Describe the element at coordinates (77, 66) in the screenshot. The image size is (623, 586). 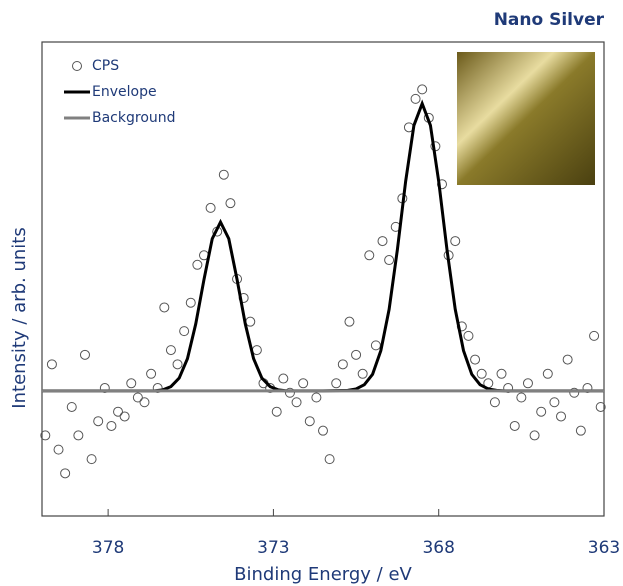
I see `legend-marker` at that location.